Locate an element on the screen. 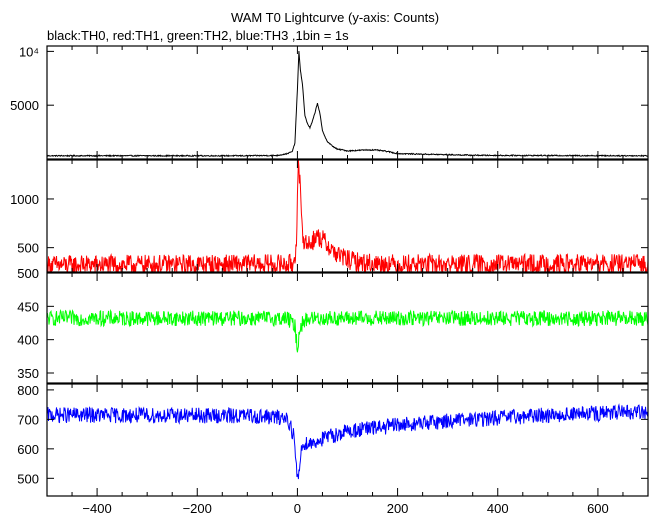 This screenshot has width=652, height=515. series-line-th3 is located at coordinates (347, 441).